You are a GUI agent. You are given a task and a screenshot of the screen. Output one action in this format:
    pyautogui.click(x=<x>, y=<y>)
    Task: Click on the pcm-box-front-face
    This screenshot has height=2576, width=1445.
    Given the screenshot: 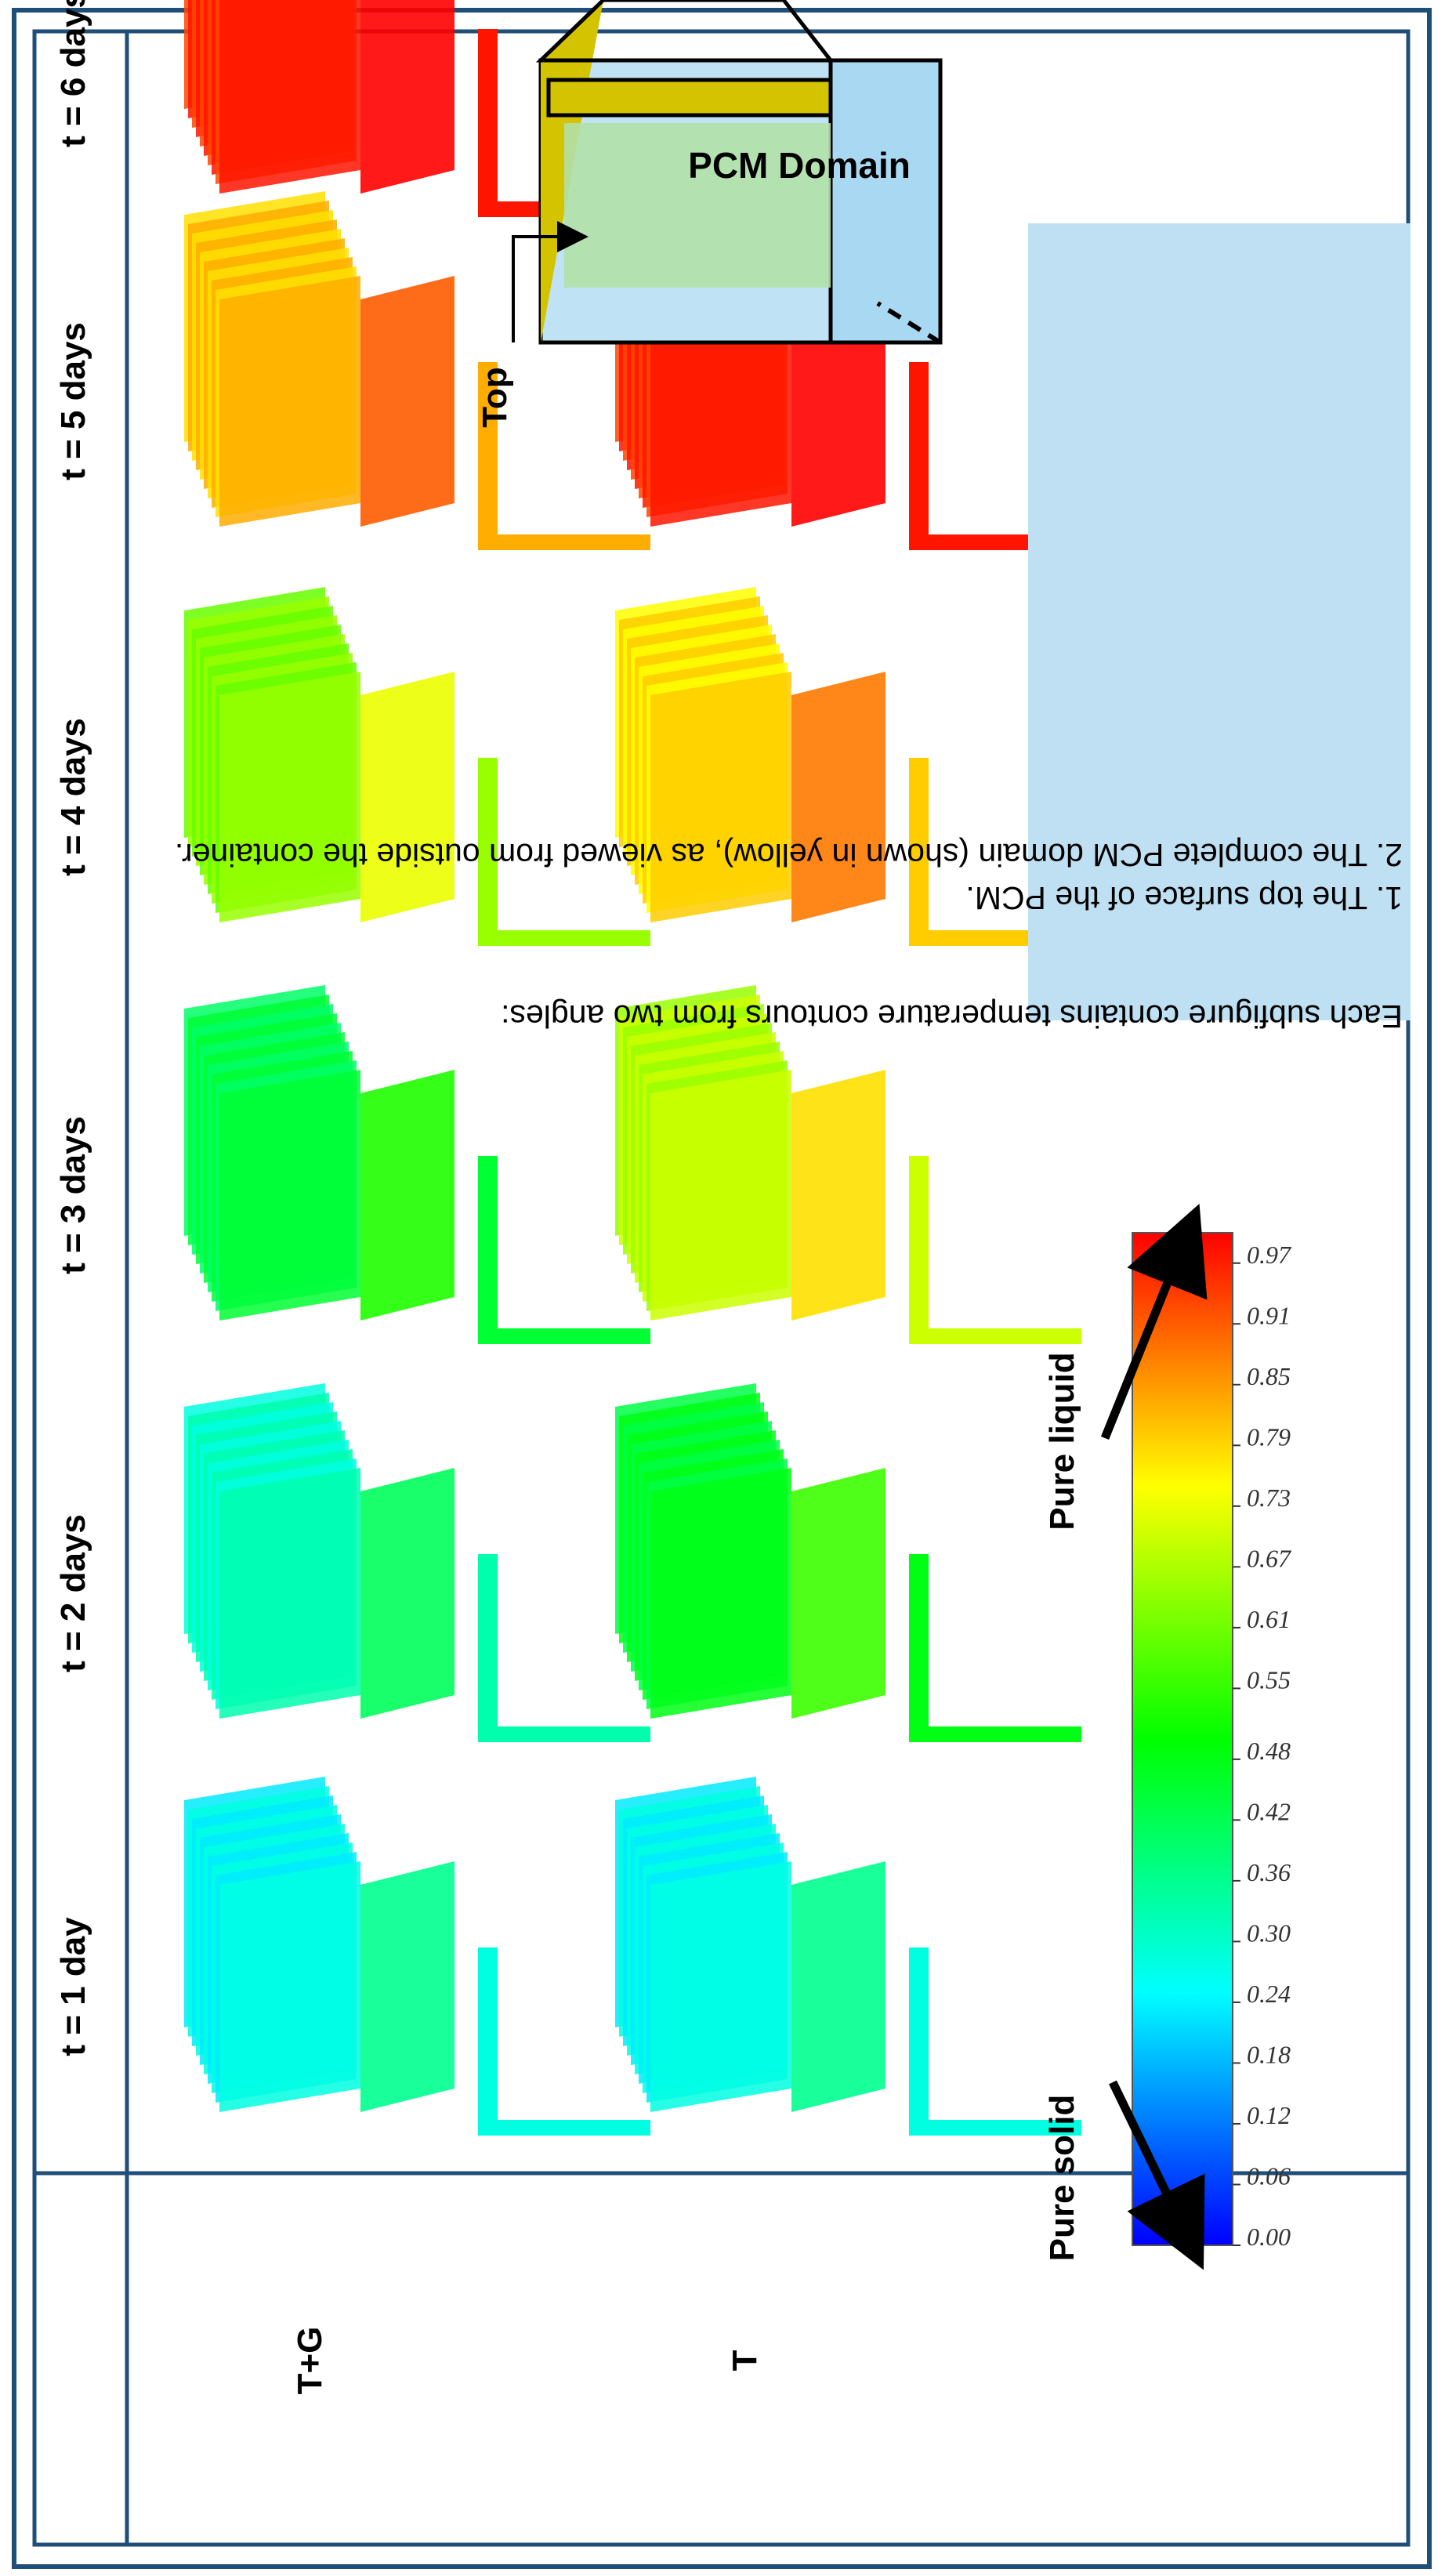 What is the action you would take?
    pyautogui.click(x=885, y=201)
    